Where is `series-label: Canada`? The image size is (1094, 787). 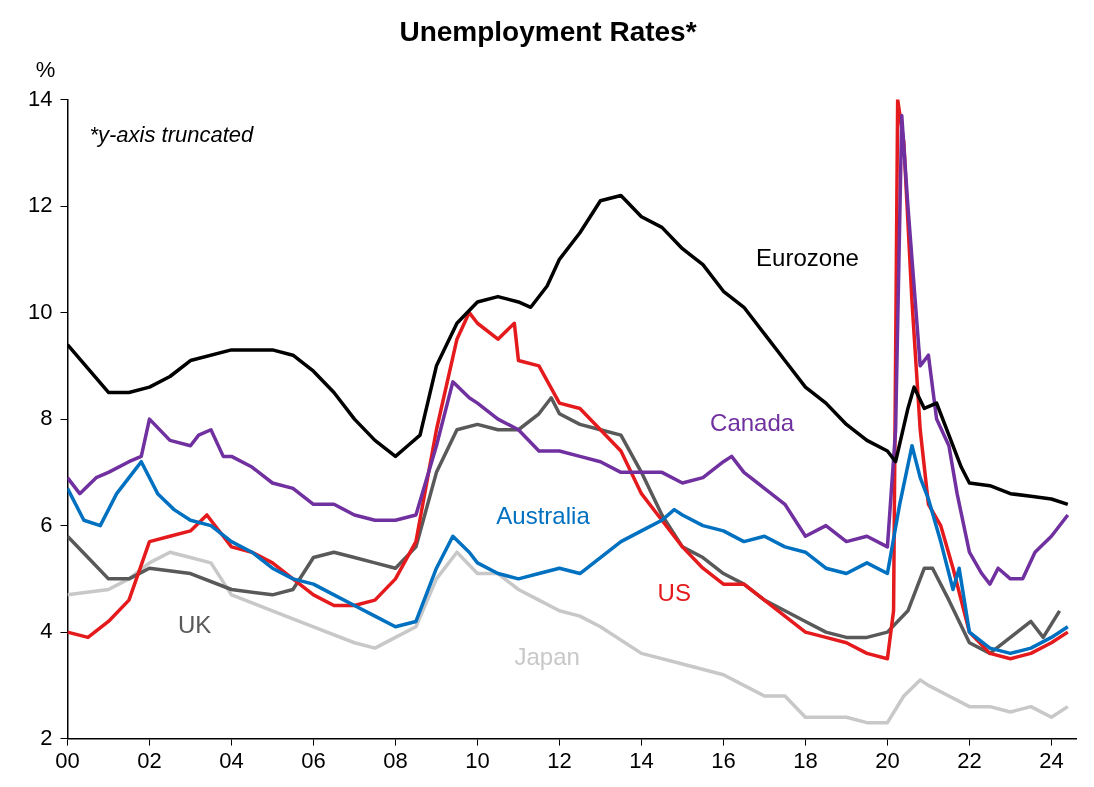 series-label: Canada is located at coordinates (752, 423).